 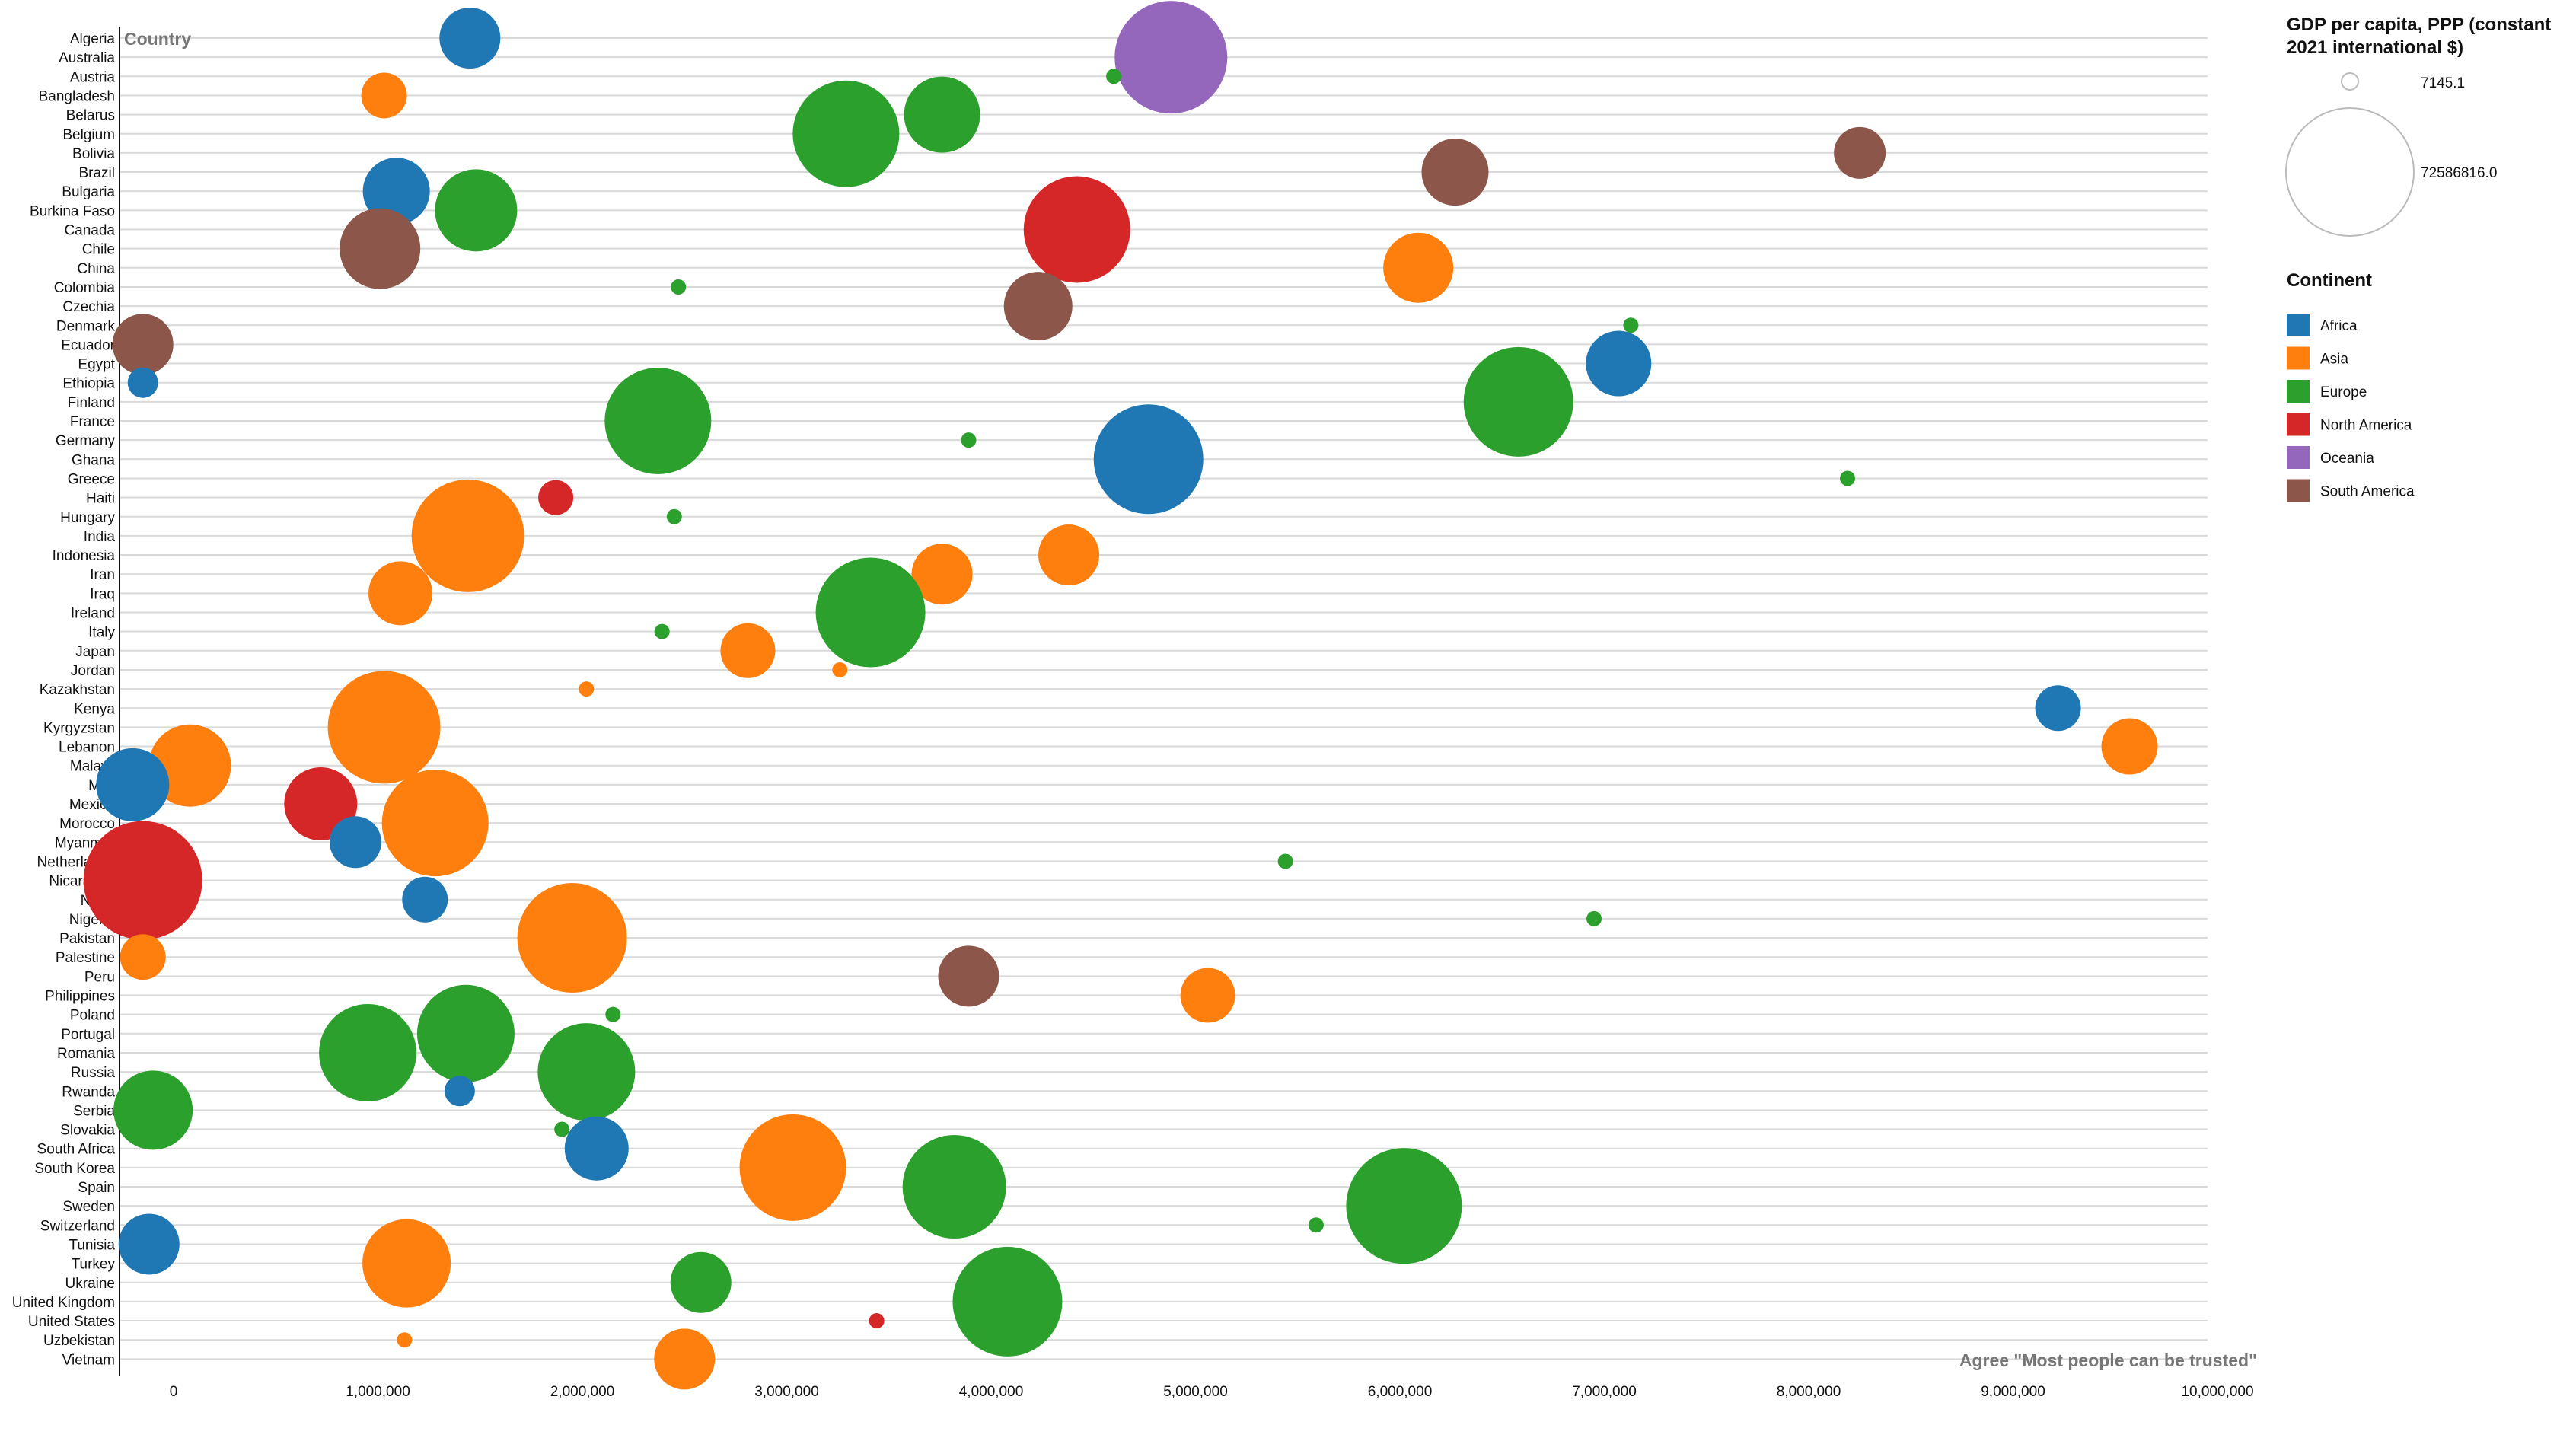 I want to click on y-tick-label: Philippines, so click(x=80, y=997).